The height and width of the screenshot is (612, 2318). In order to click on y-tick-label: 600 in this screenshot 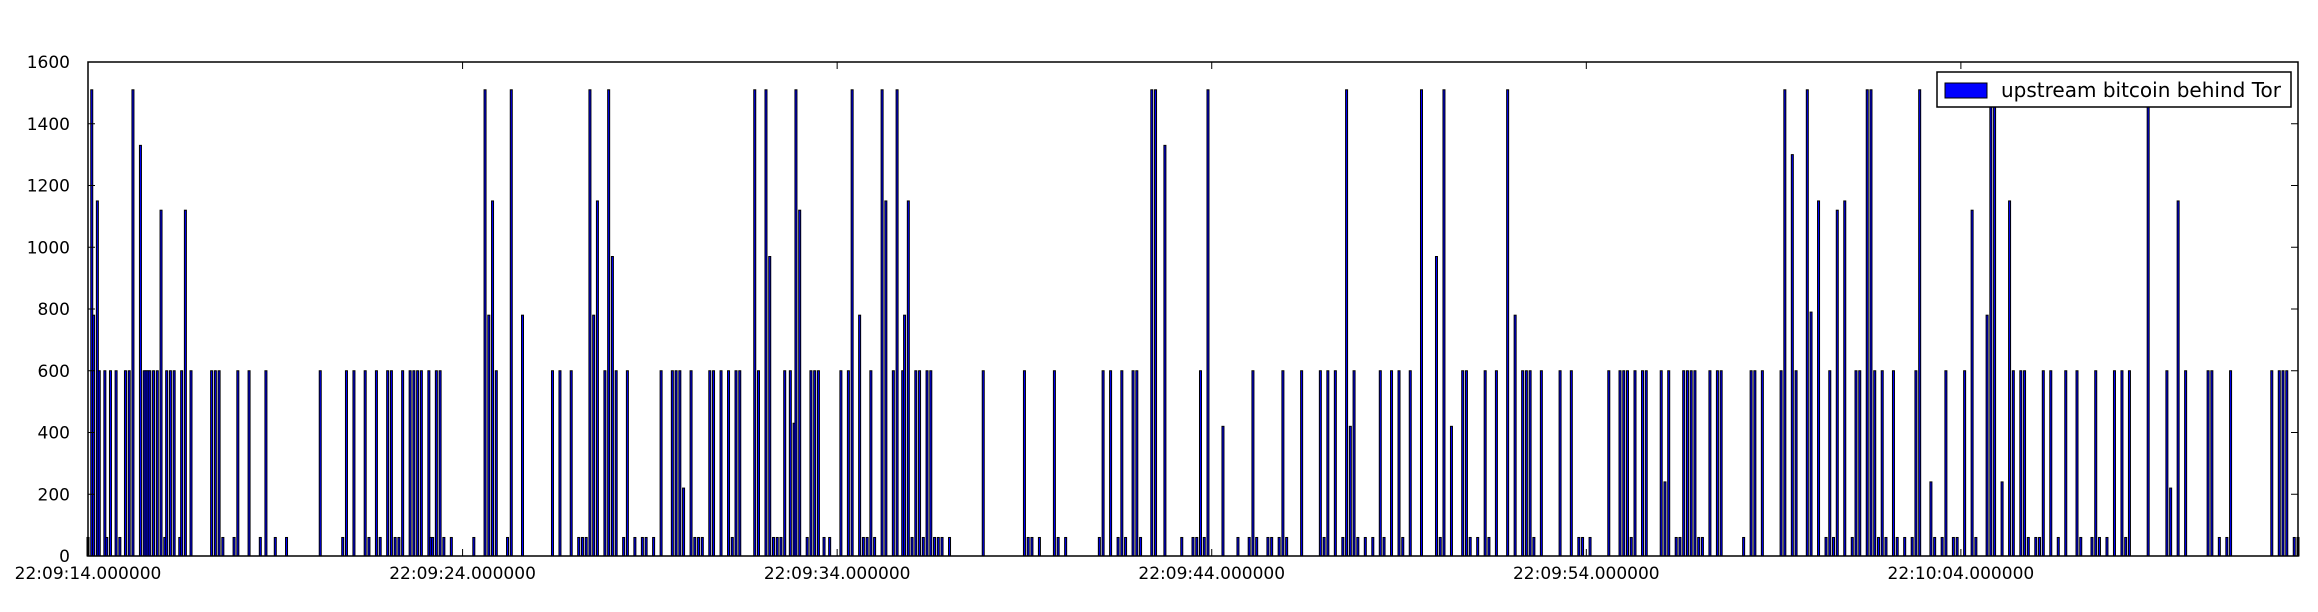, I will do `click(54, 372)`.